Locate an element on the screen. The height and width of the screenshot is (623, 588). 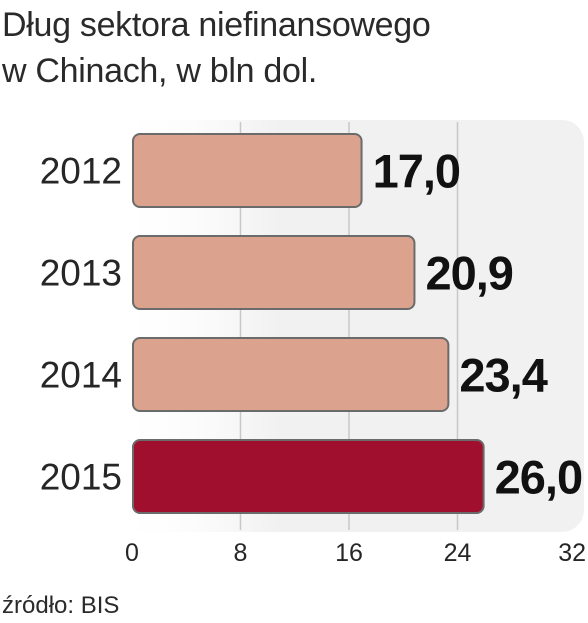
value-label: 17,0 is located at coordinates (416, 171).